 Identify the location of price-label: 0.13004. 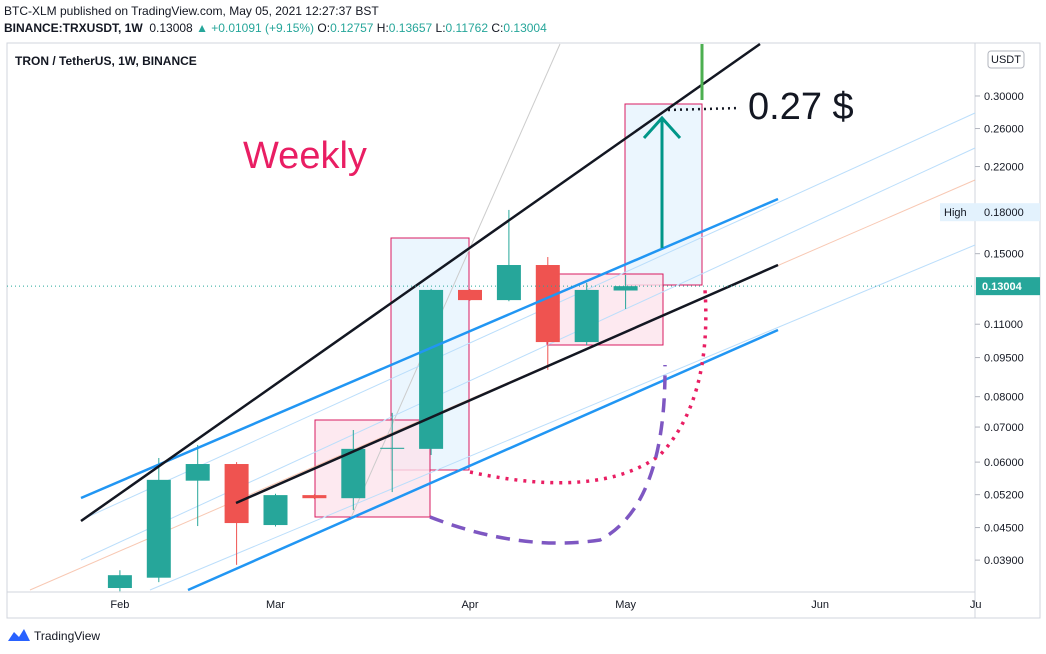
(1002, 287).